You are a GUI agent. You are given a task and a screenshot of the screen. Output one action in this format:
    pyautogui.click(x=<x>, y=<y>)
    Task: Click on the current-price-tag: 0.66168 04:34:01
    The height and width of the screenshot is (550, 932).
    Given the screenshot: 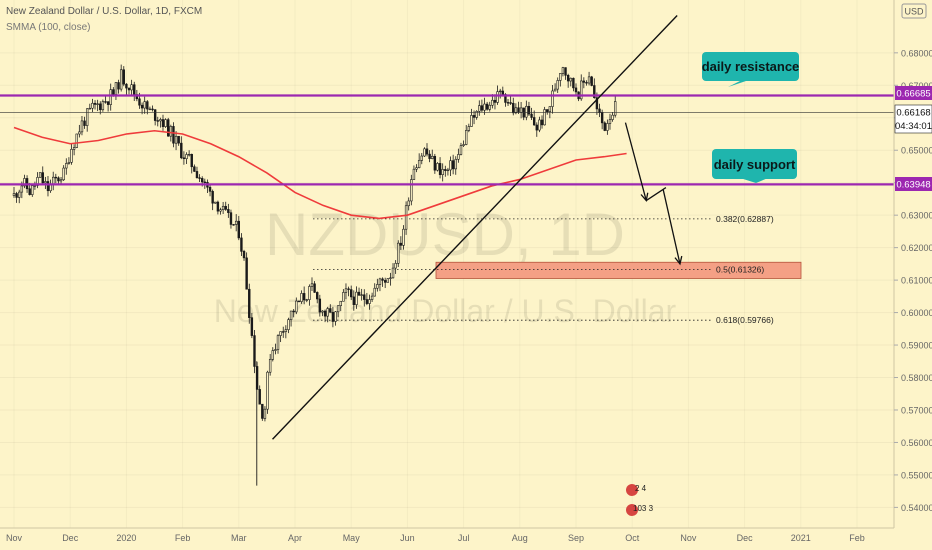 What is the action you would take?
    pyautogui.click(x=913, y=119)
    